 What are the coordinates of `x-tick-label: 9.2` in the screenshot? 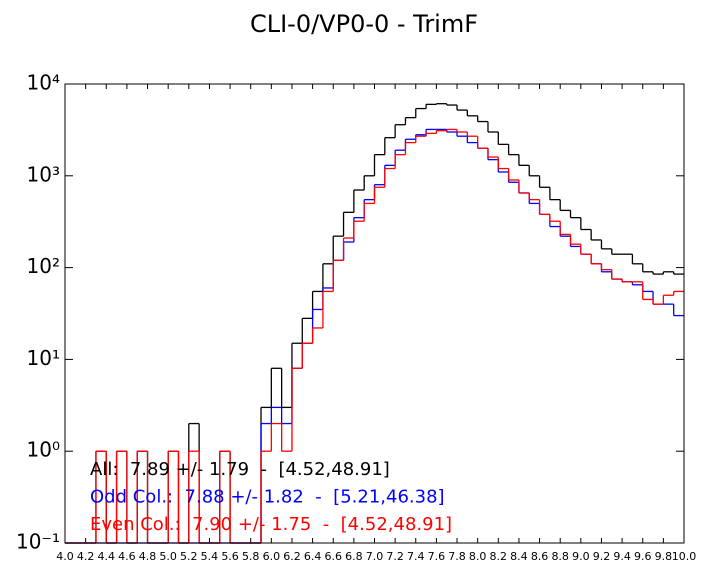 It's located at (602, 556).